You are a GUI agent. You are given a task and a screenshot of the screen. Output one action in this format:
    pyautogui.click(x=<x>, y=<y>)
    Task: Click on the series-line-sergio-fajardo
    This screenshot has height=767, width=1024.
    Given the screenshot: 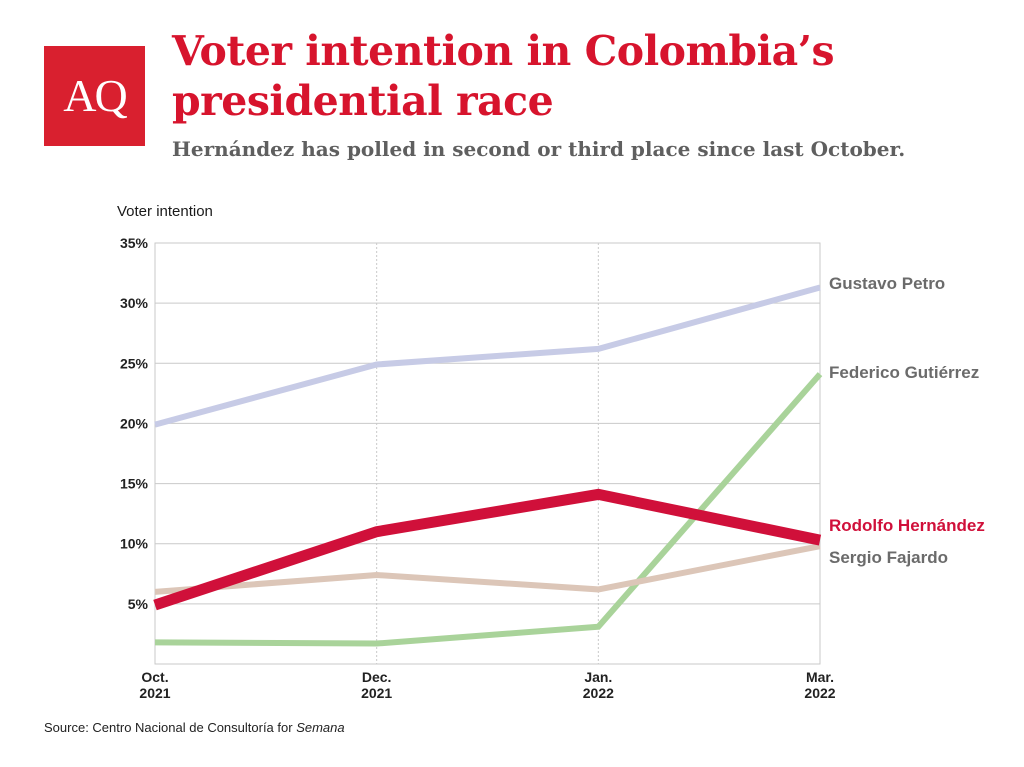 What is the action you would take?
    pyautogui.click(x=487, y=569)
    